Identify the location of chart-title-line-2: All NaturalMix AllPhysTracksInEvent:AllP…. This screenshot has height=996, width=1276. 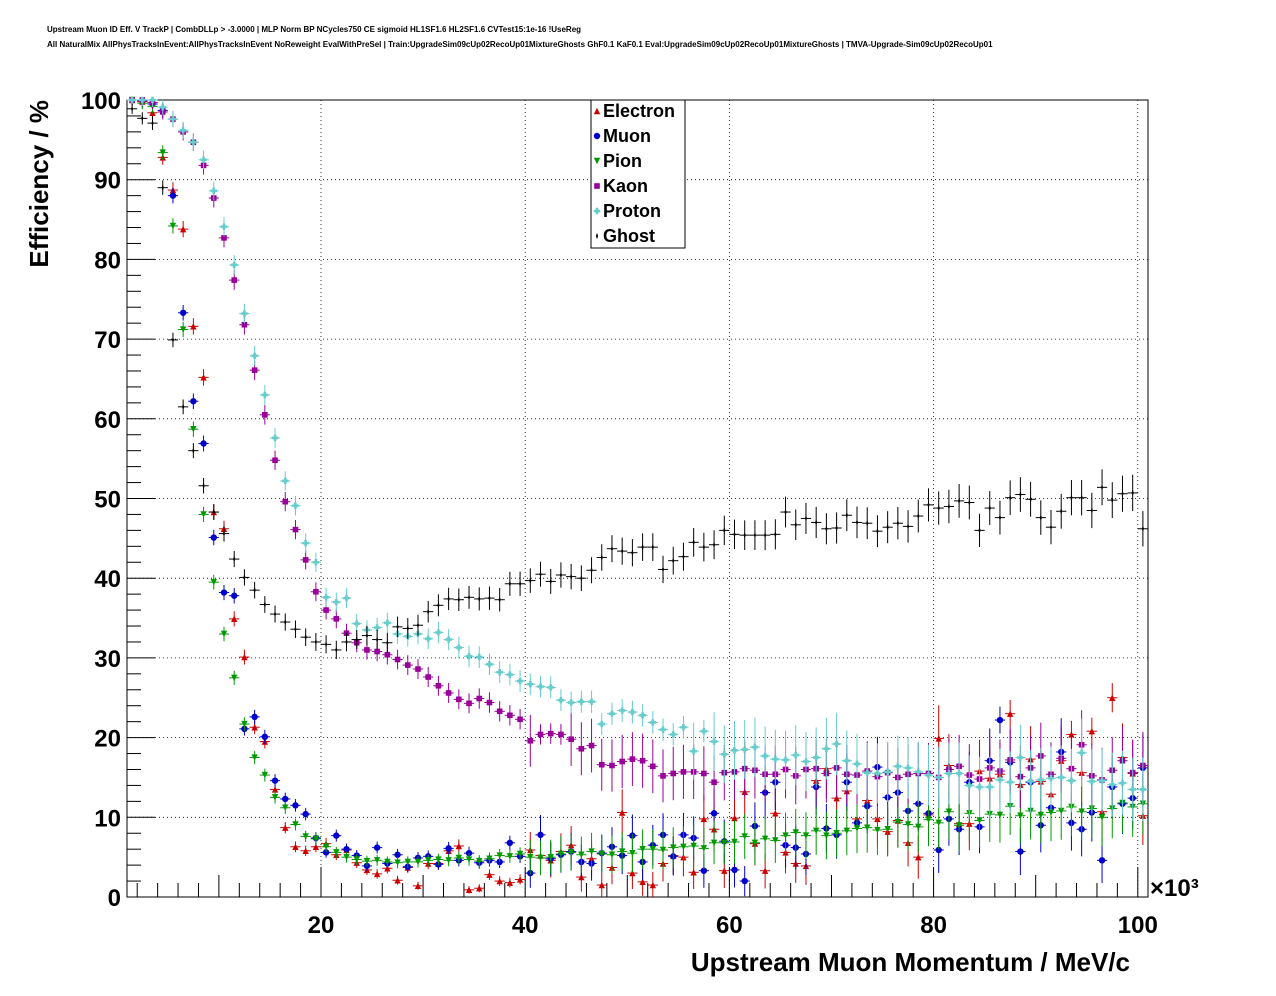
(520, 44).